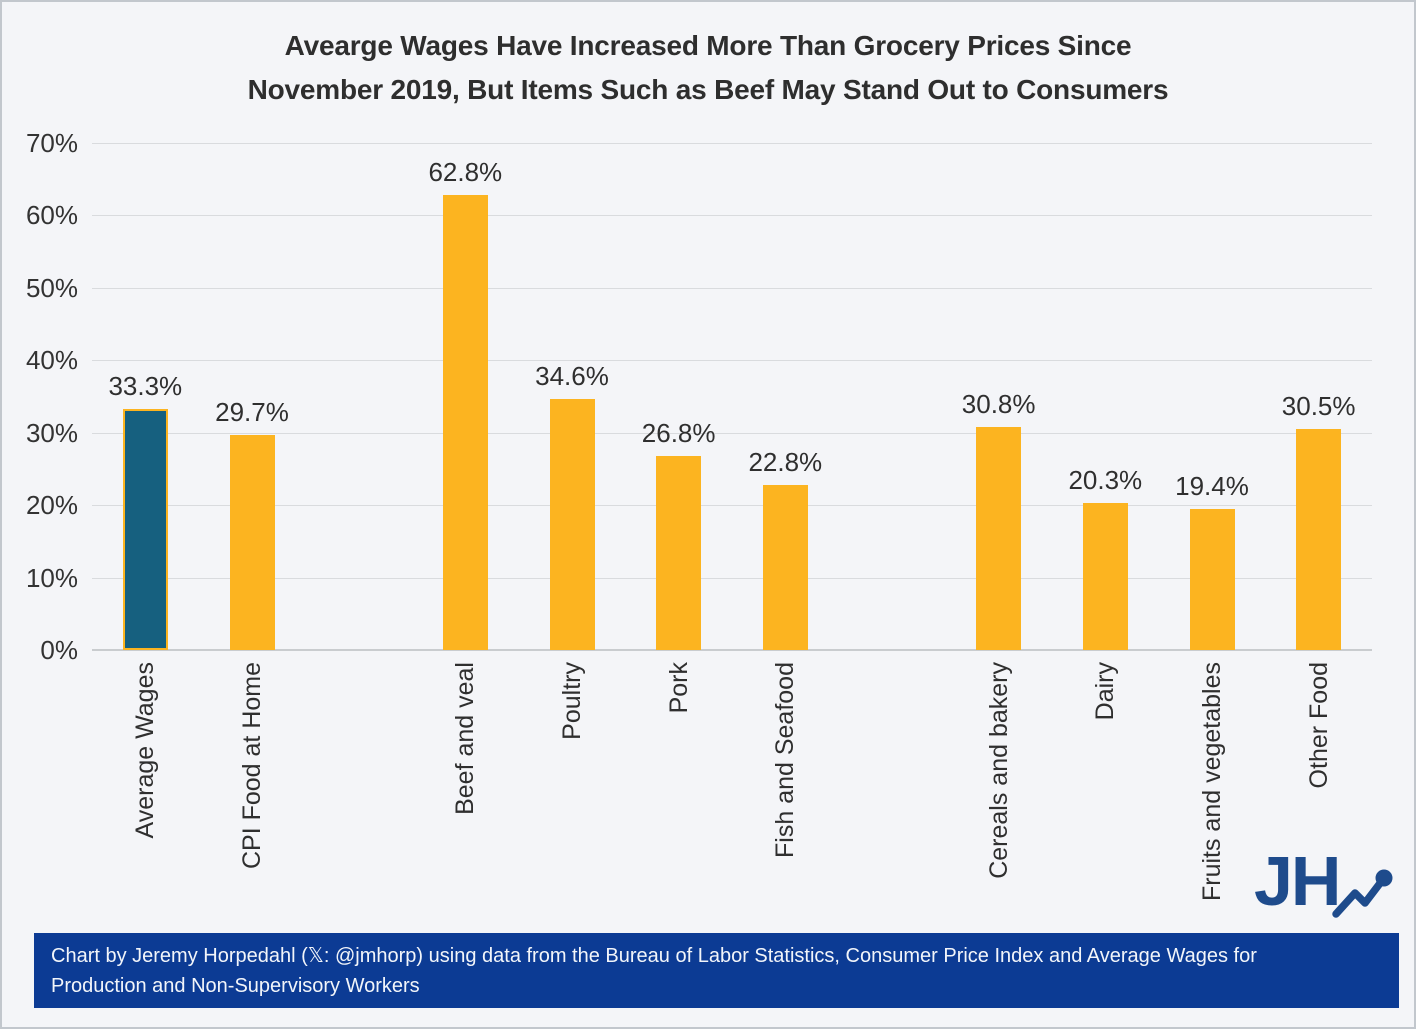  Describe the element at coordinates (59, 650) in the screenshot. I see `y-axis-label-0: 0%` at that location.